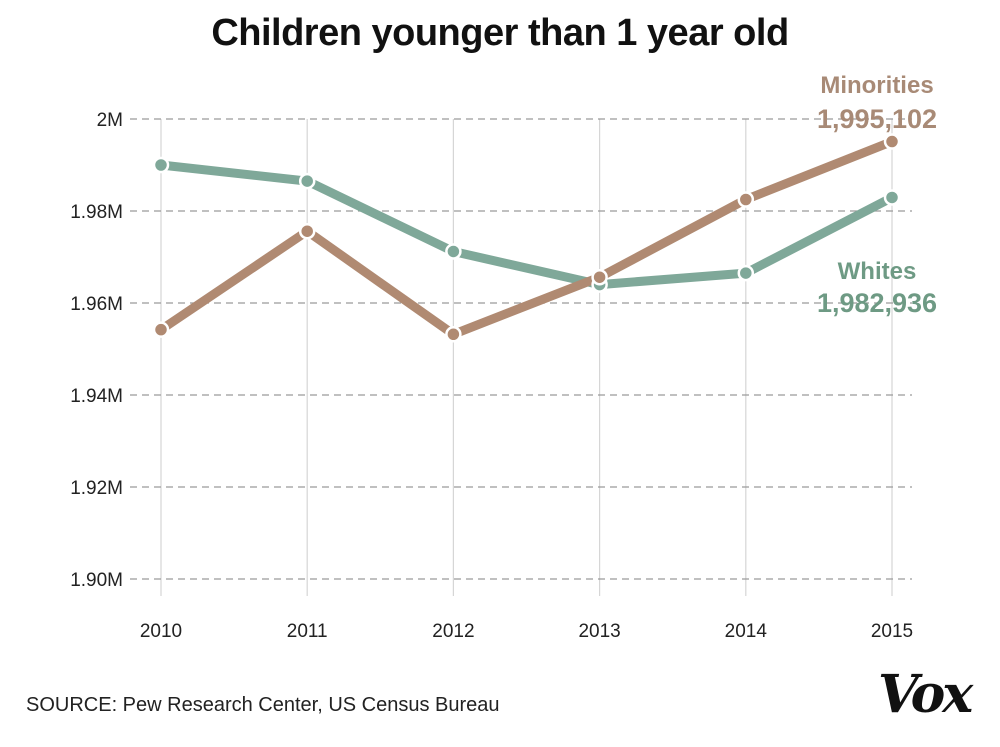 This screenshot has height=747, width=1000. What do you see at coordinates (96, 304) in the screenshot?
I see `y-tick-label: 1.96M` at bounding box center [96, 304].